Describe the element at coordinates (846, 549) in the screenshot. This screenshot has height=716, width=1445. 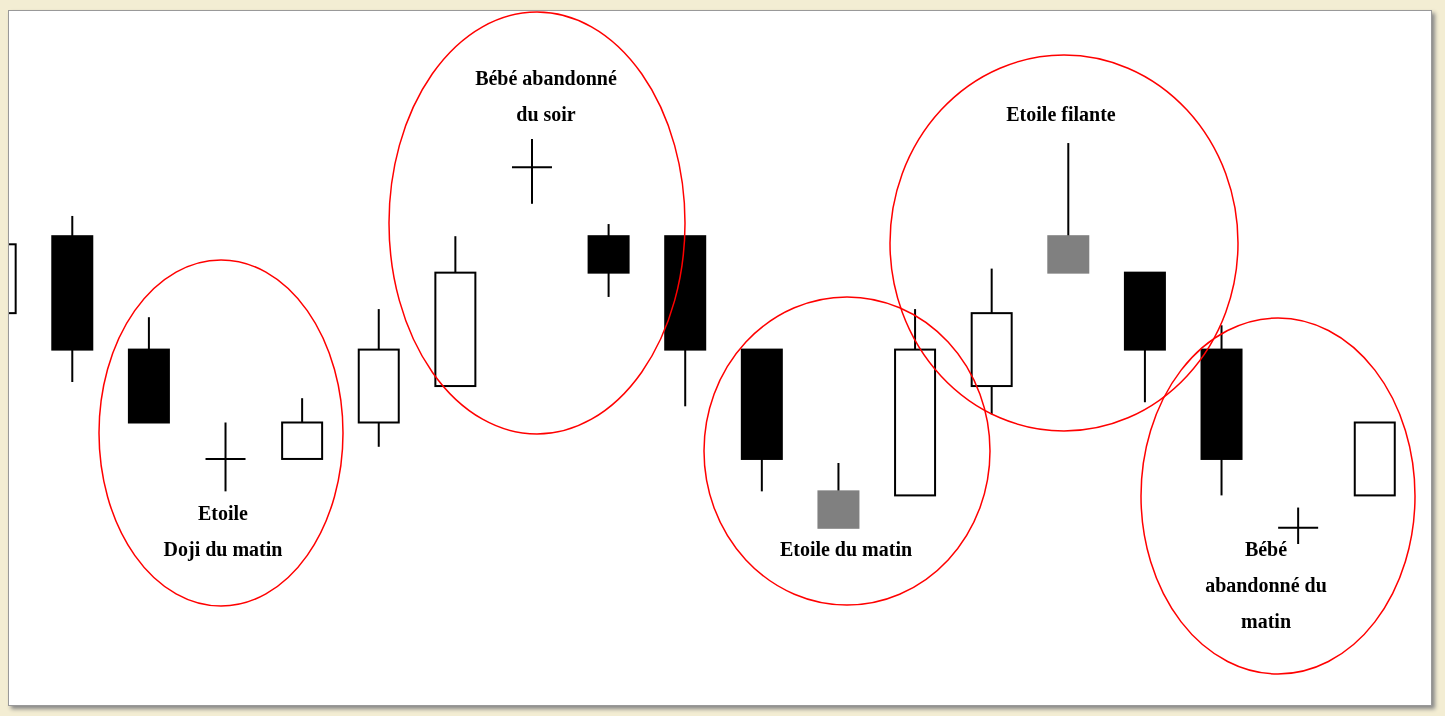
I see `annotation: Etoile du matin` at that location.